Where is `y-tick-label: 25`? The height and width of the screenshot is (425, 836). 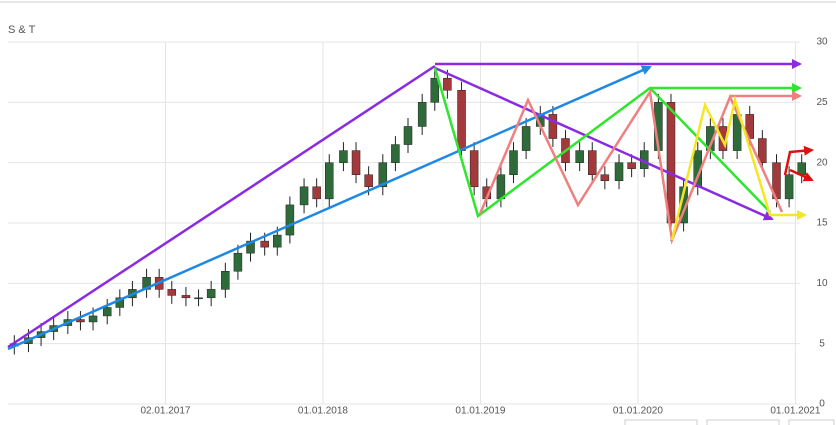
y-tick-label: 25 is located at coordinates (822, 102).